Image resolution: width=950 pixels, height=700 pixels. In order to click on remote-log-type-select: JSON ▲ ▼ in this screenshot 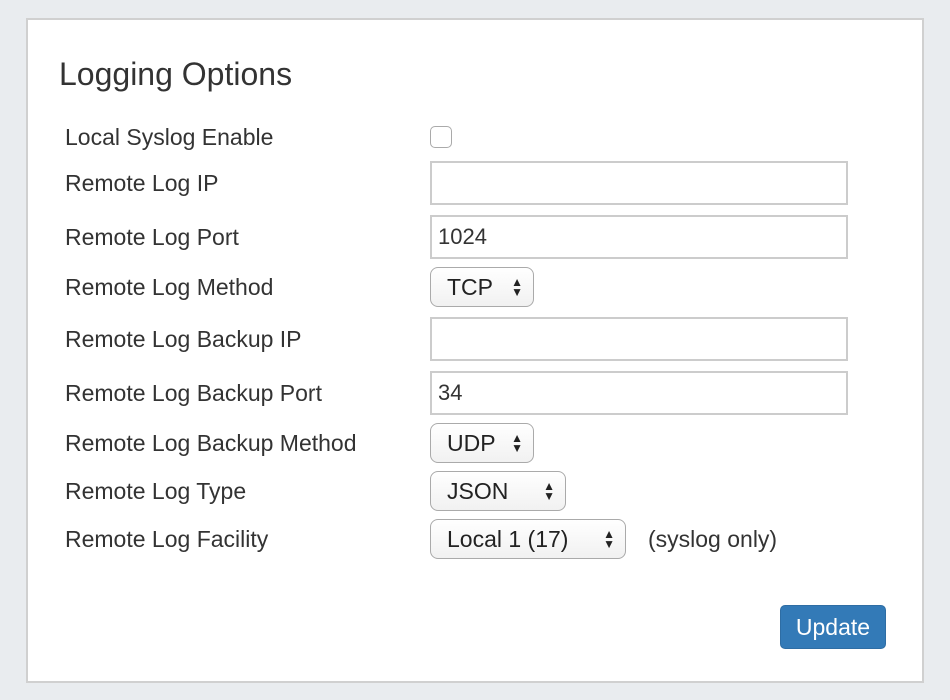, I will do `click(498, 491)`.